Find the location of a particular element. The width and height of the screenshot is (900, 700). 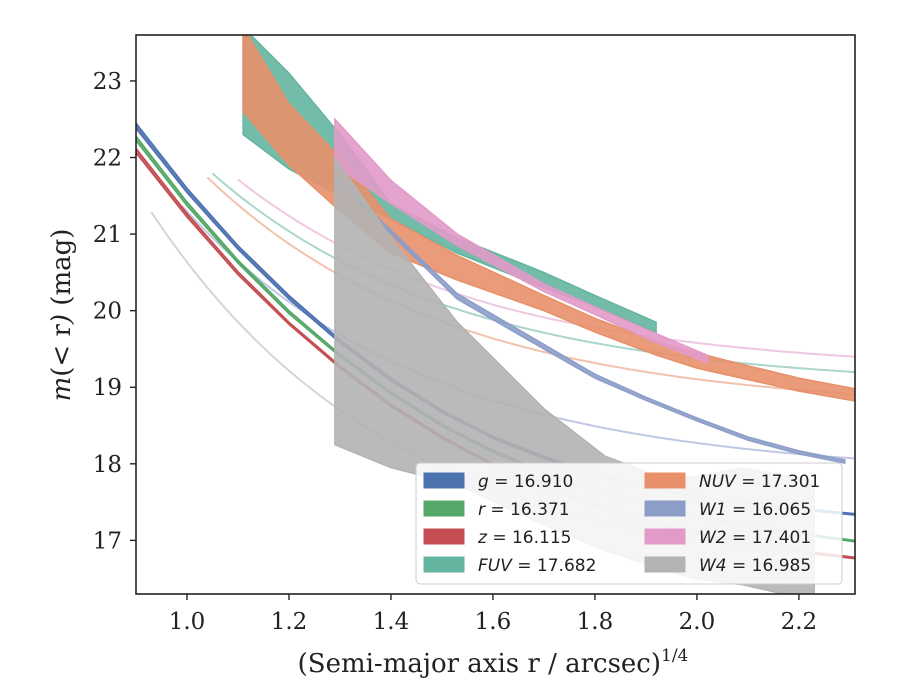

x-tick-label: 1.0 is located at coordinates (187, 622).